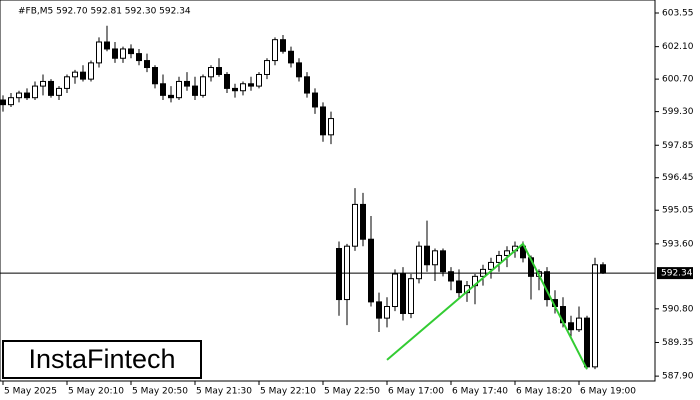 This screenshot has width=700, height=400. Describe the element at coordinates (678, 244) in the screenshot. I see `y-tick-label: 593.60` at that location.